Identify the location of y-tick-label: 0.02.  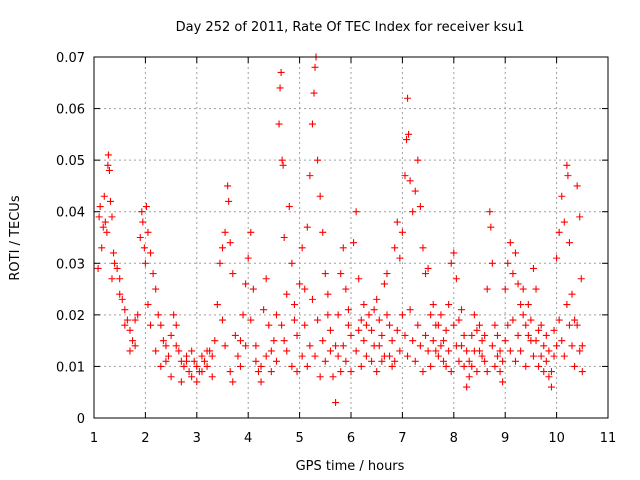
(70, 316).